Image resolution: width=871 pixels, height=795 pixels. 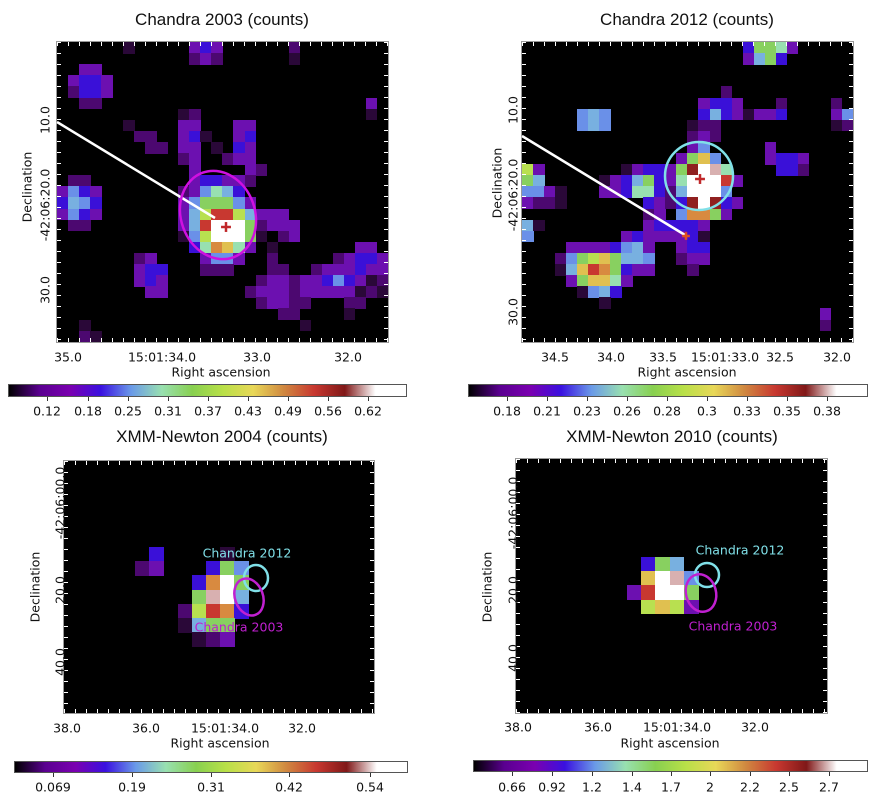 I want to click on colorbar-tick-label: 0.21, so click(x=547, y=411).